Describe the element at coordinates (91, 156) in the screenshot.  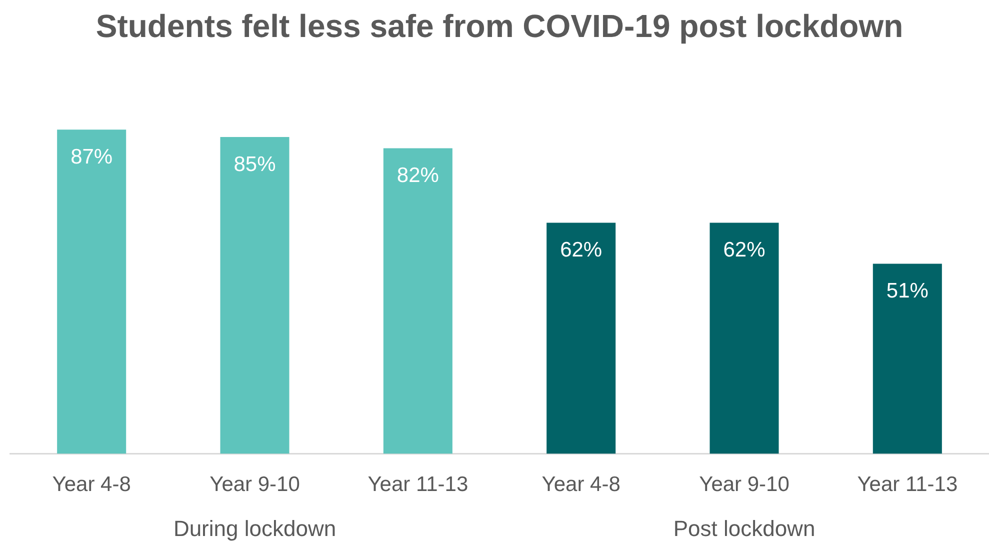
I see `data-label: 87%` at that location.